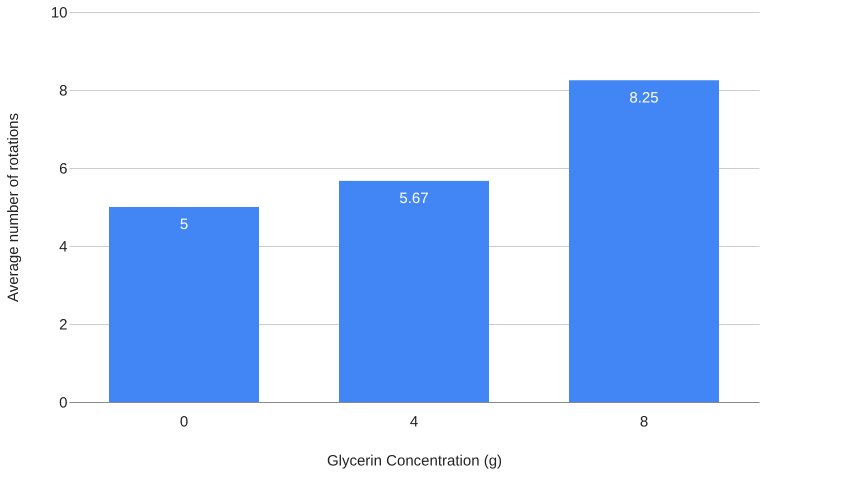  Describe the element at coordinates (184, 224) in the screenshot. I see `data-label: 5` at that location.